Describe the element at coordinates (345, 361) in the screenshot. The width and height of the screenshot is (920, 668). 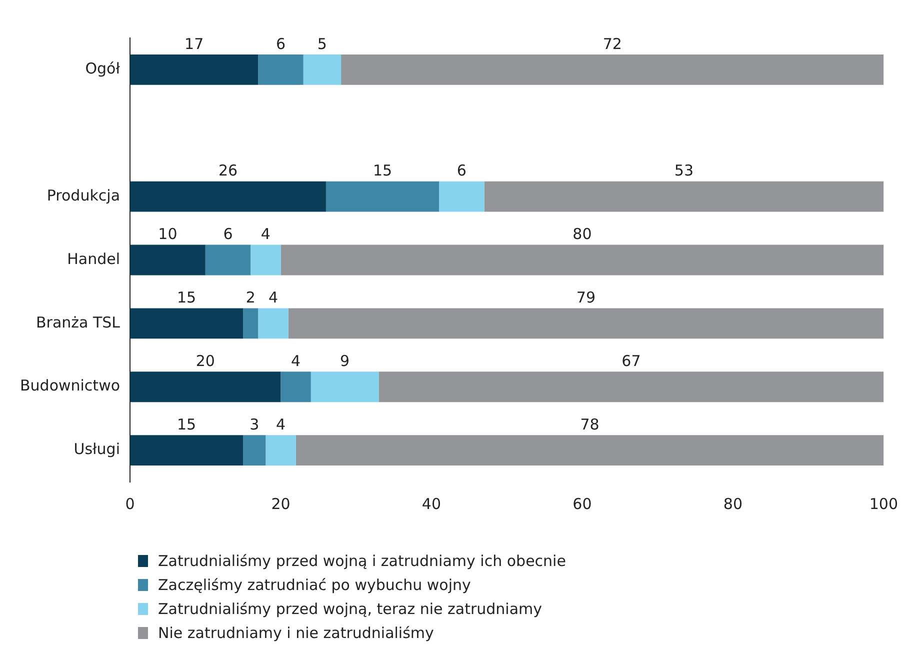
I see `data-label: 9` at that location.